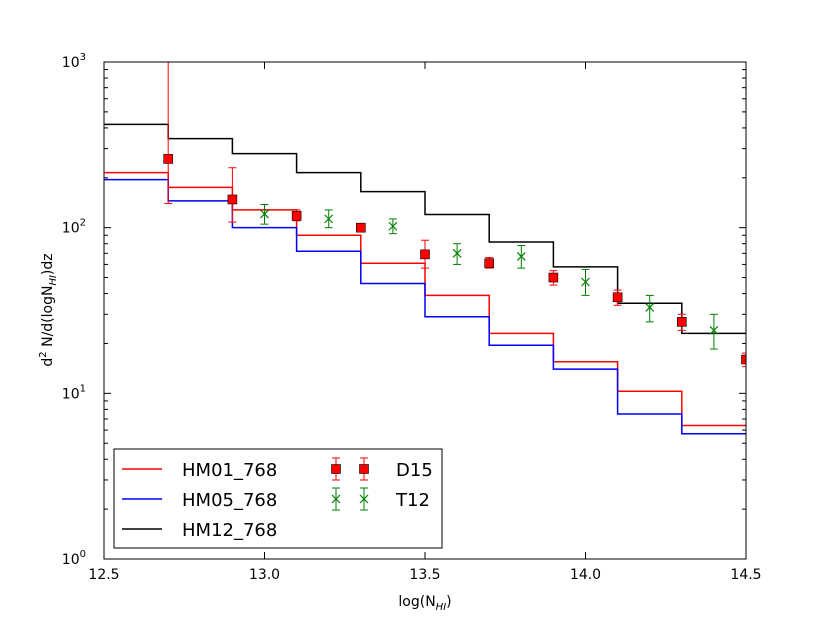 The width and height of the screenshot is (830, 623). I want to click on x-tick-label: 13.0, so click(264, 575).